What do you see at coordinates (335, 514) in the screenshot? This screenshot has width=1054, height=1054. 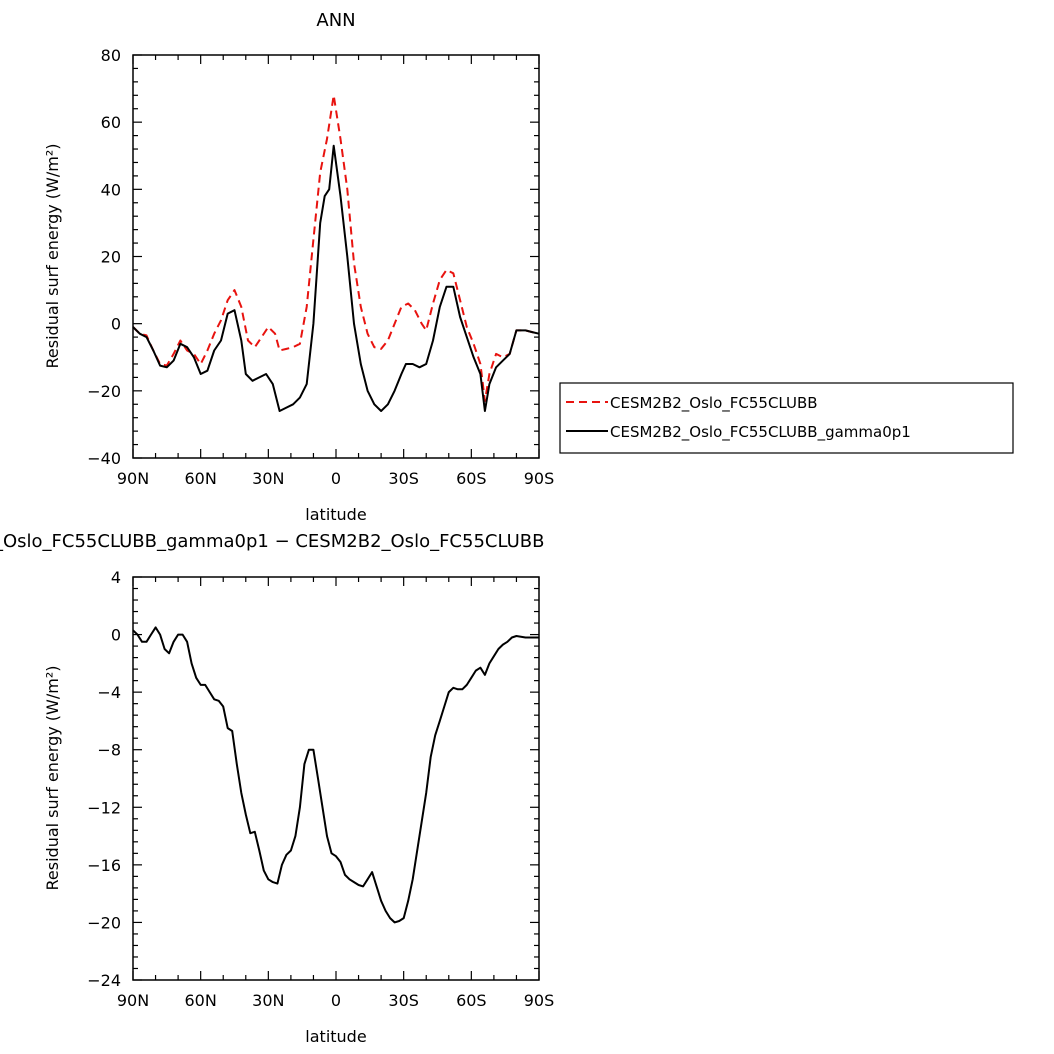 I see `top-x-axis-label: latitude` at bounding box center [335, 514].